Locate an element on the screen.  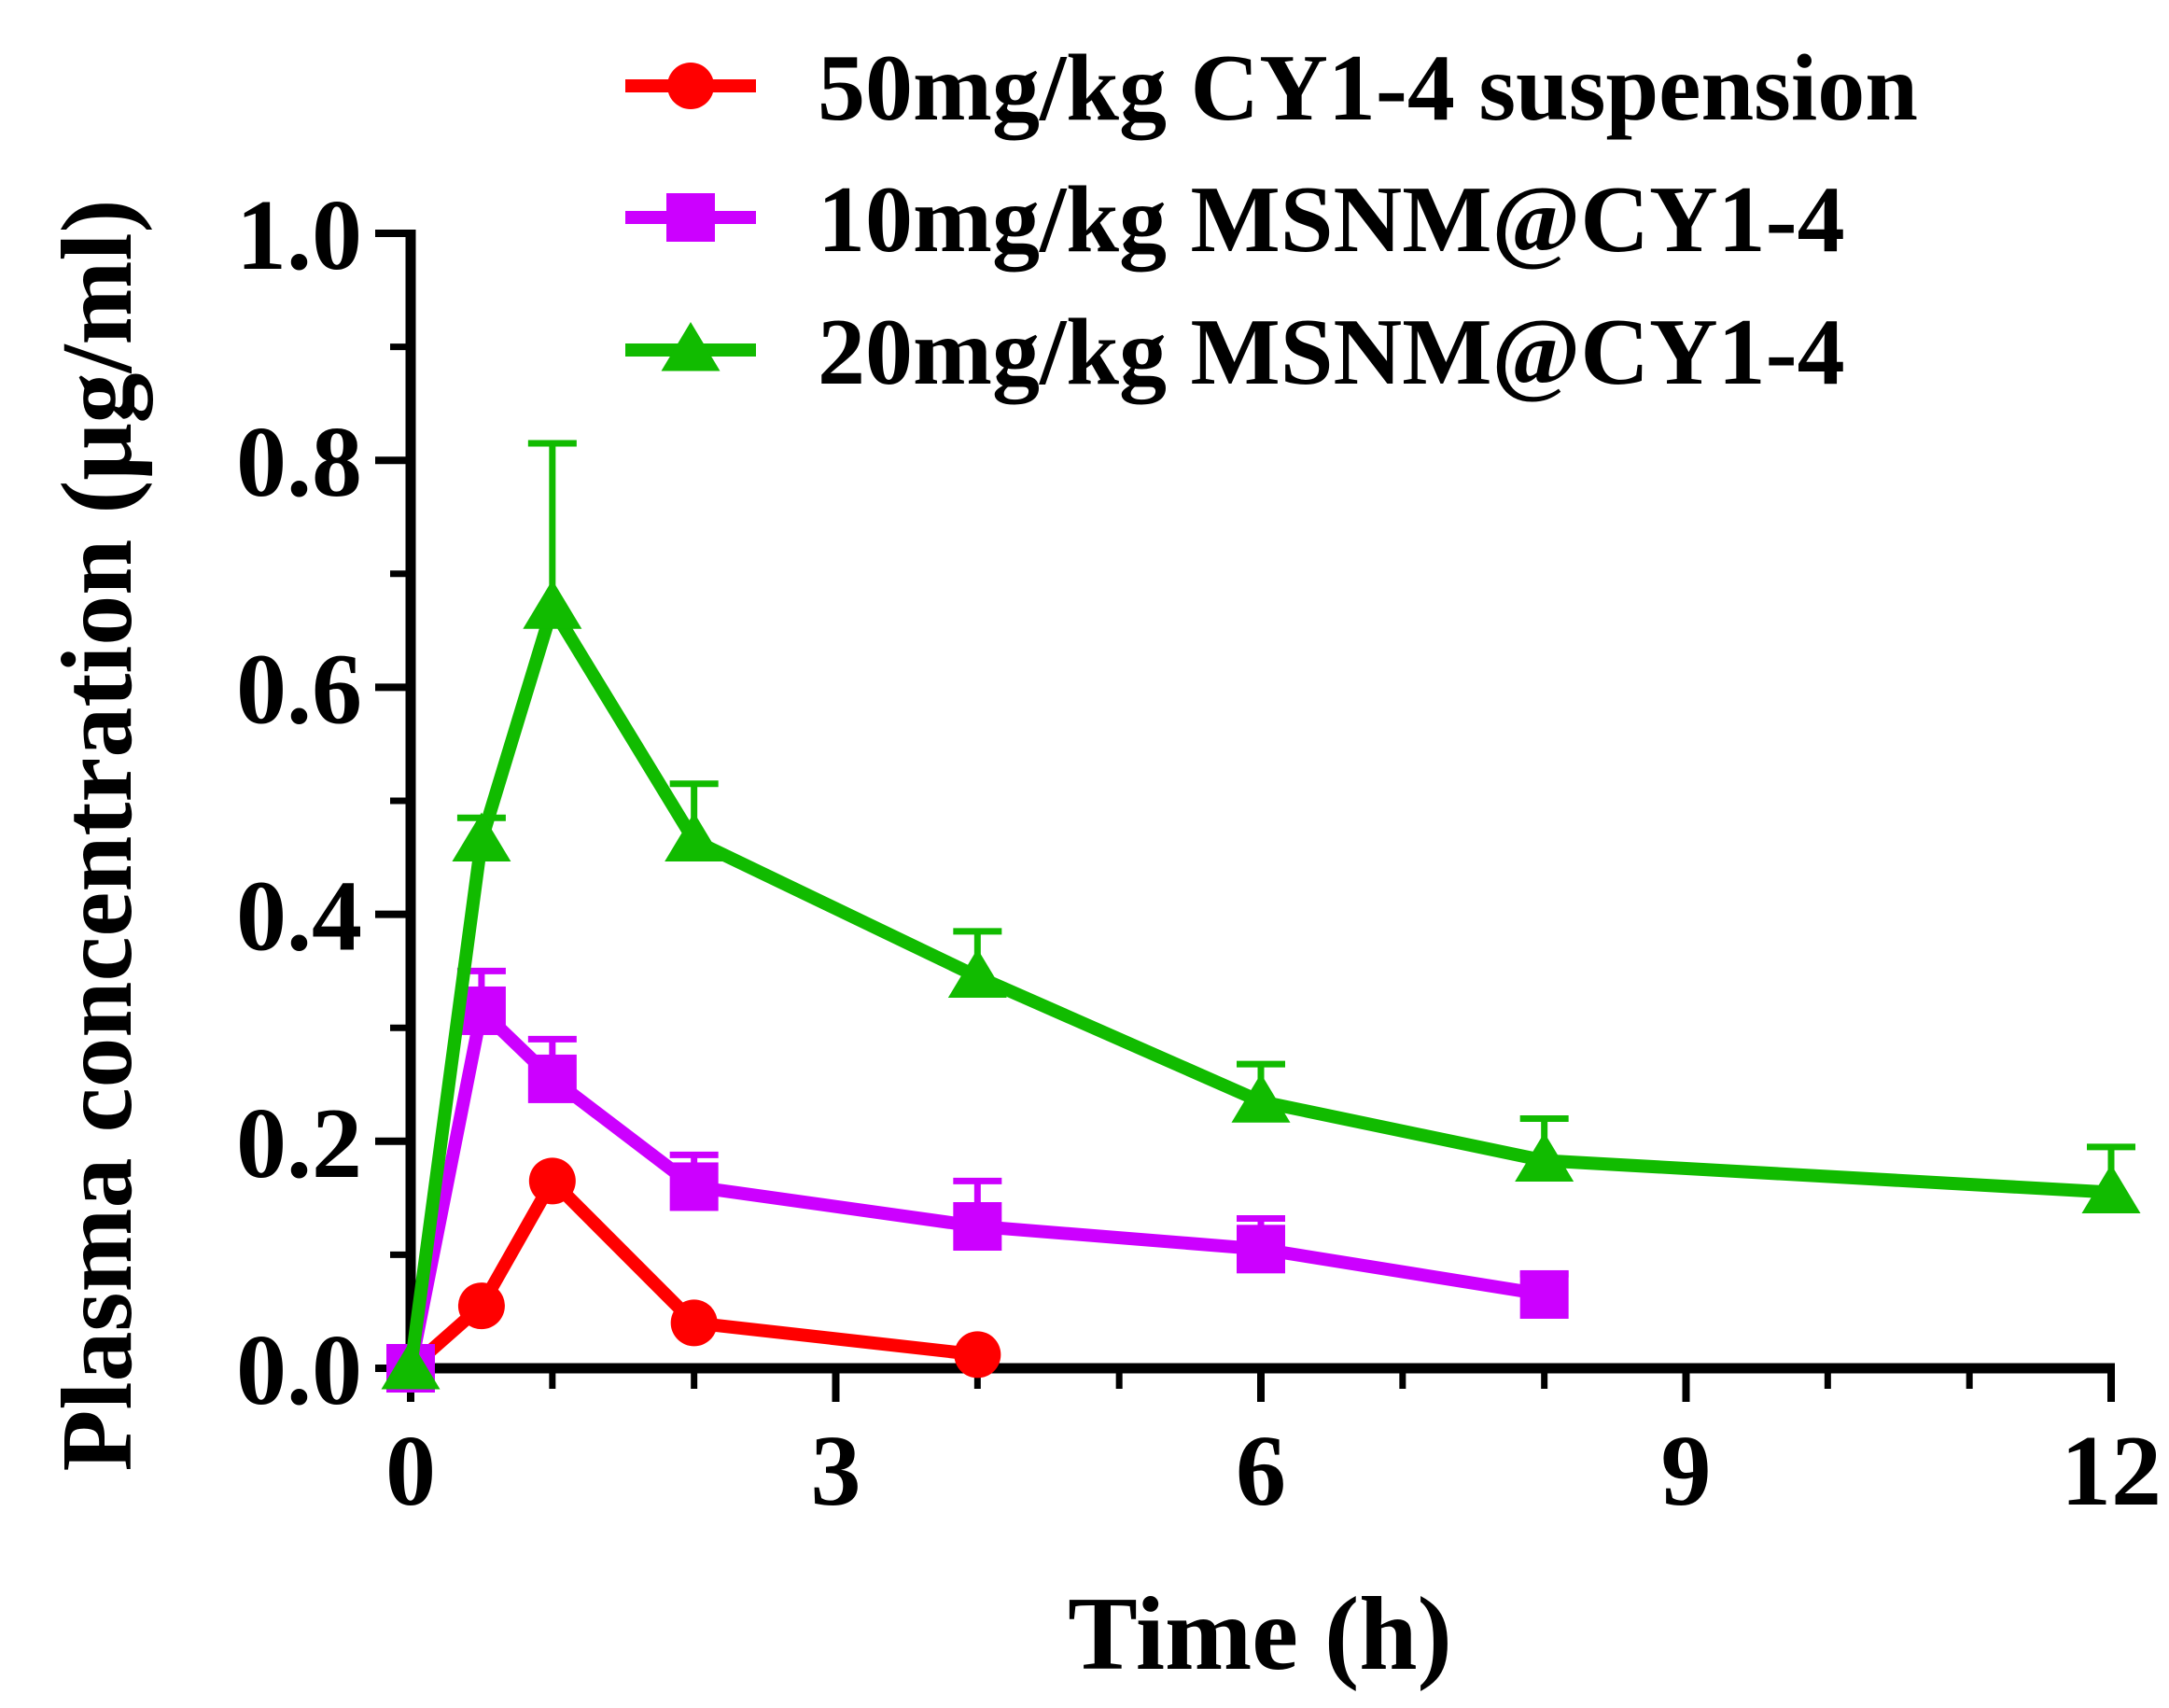
legend-label: 20mg/kg MSNM@CY1-4 is located at coordinates (1331, 352).